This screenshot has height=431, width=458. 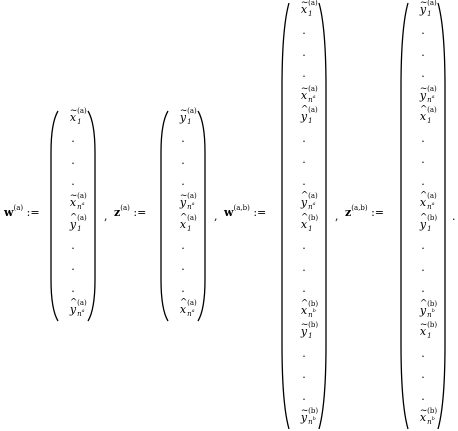 I want to click on entry-symbol: y ^ (b) 1, so click(x=428, y=222).